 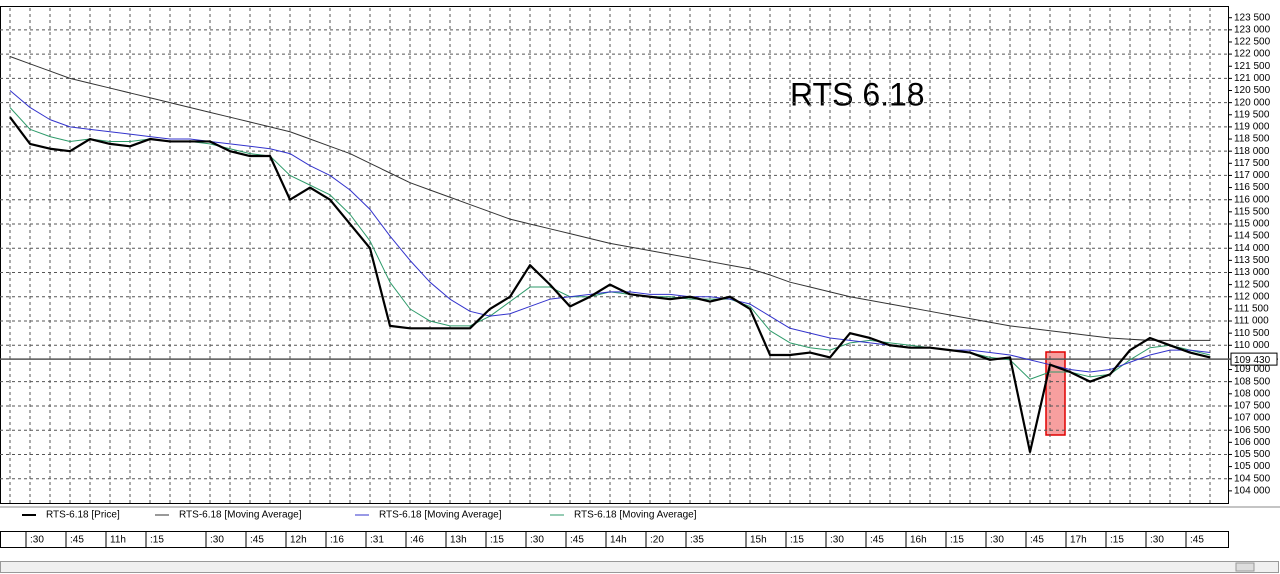 What do you see at coordinates (1252, 139) in the screenshot?
I see `y-tick-label: 118 500` at bounding box center [1252, 139].